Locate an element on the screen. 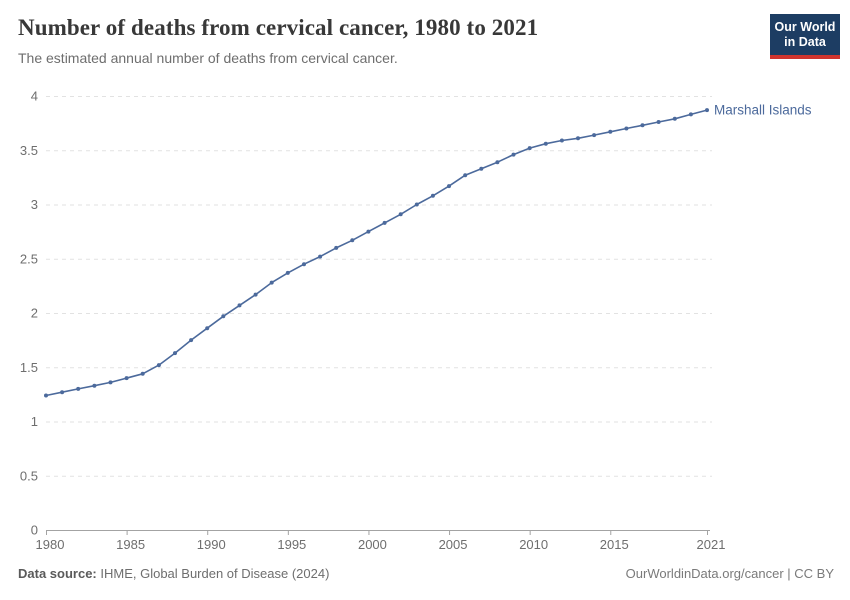 The image size is (850, 600). y-tick-label: 2 is located at coordinates (34, 313).